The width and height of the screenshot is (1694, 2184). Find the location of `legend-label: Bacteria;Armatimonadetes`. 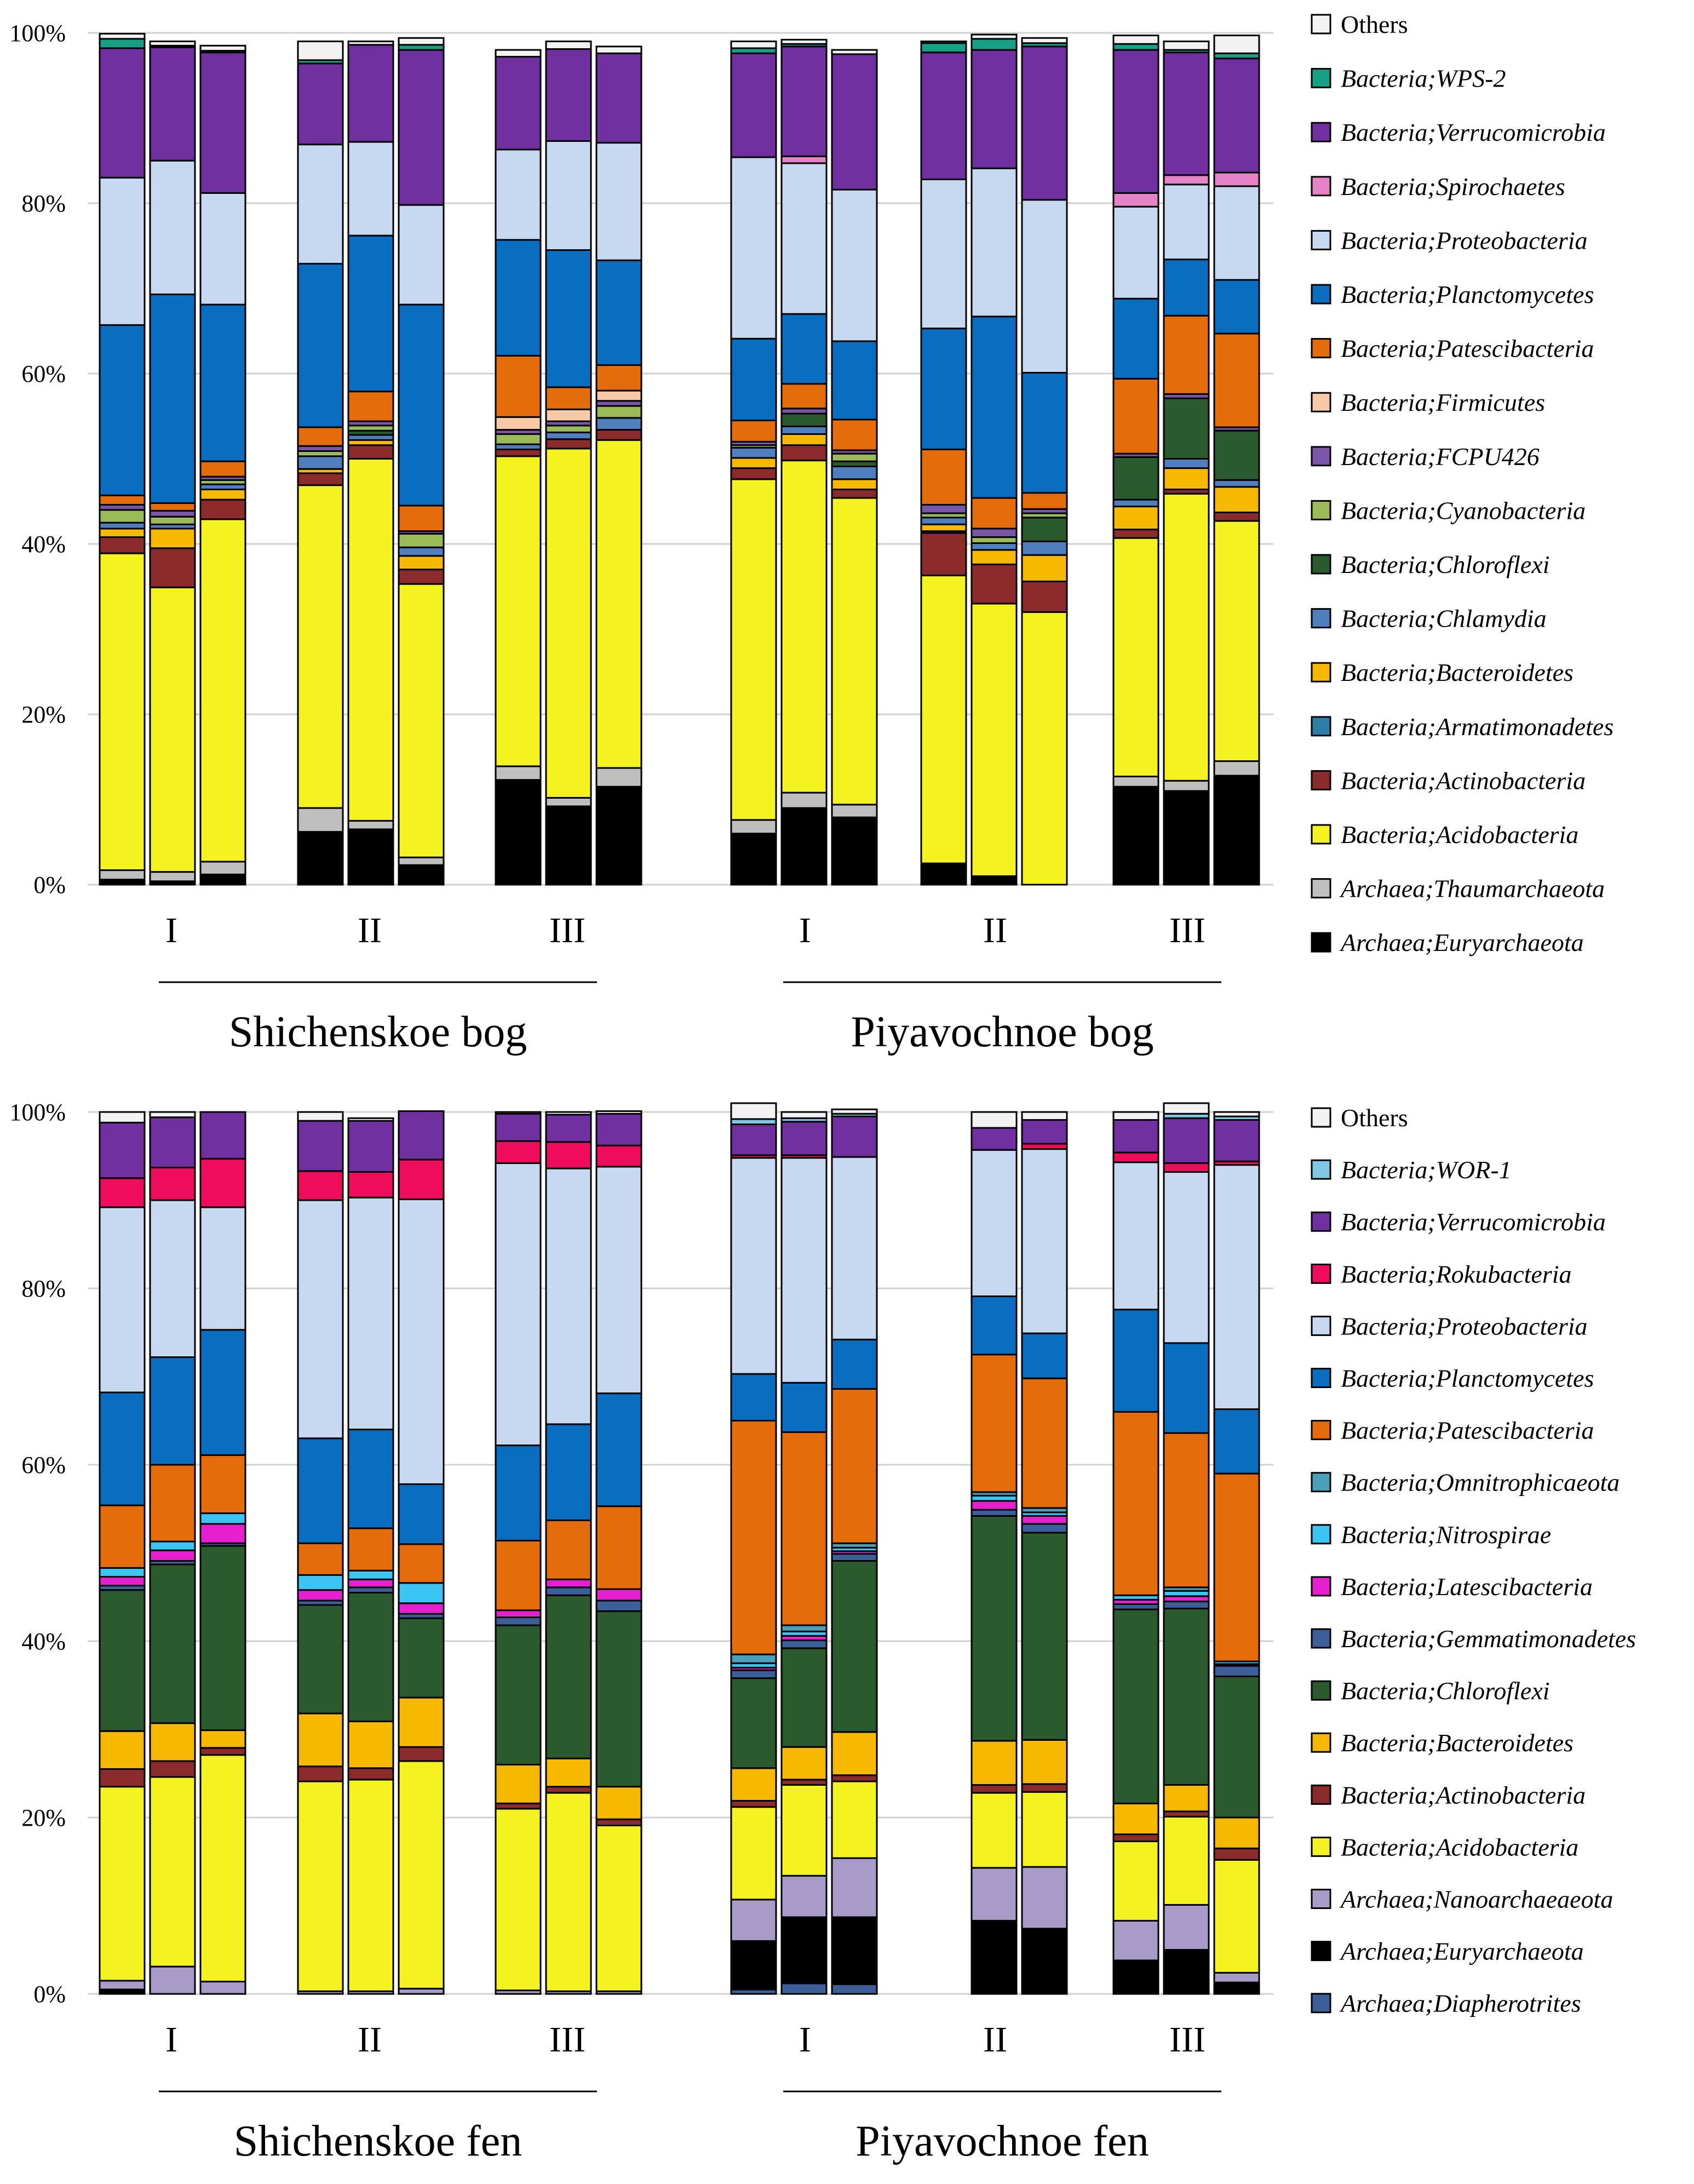

legend-label: Bacteria;Armatimonadetes is located at coordinates (1477, 727).